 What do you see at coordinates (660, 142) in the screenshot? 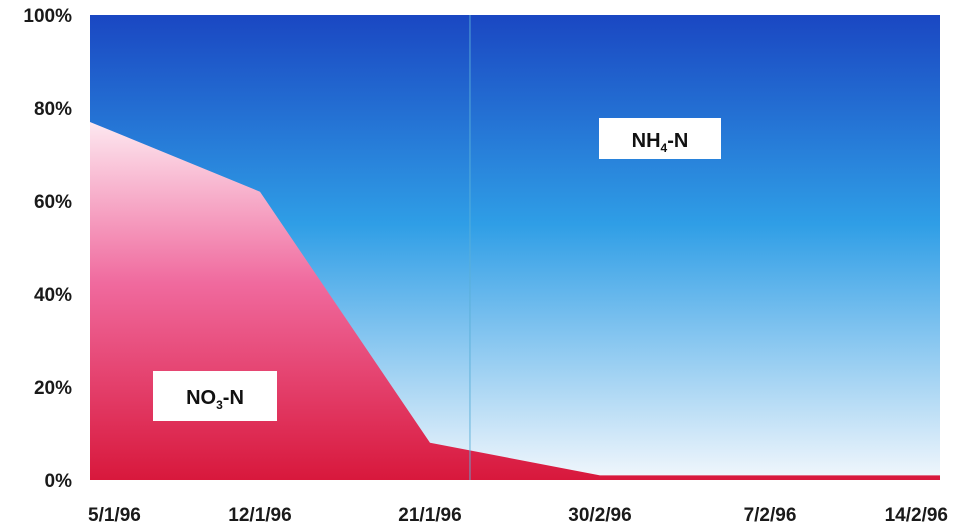
I see `svg-text: NH4-N` at bounding box center [660, 142].